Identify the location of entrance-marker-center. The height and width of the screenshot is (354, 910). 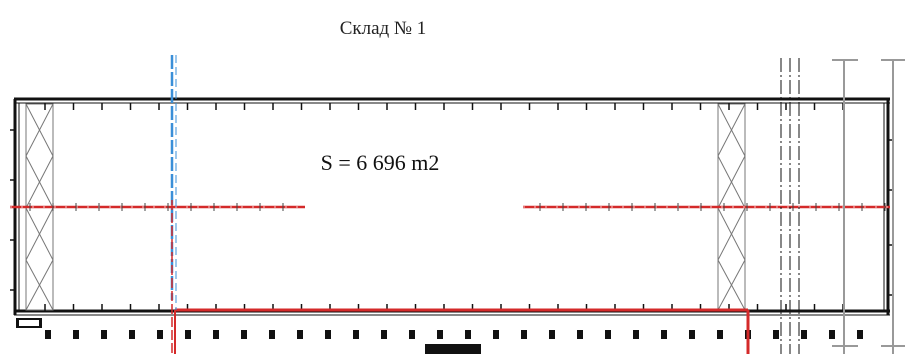
(453, 349).